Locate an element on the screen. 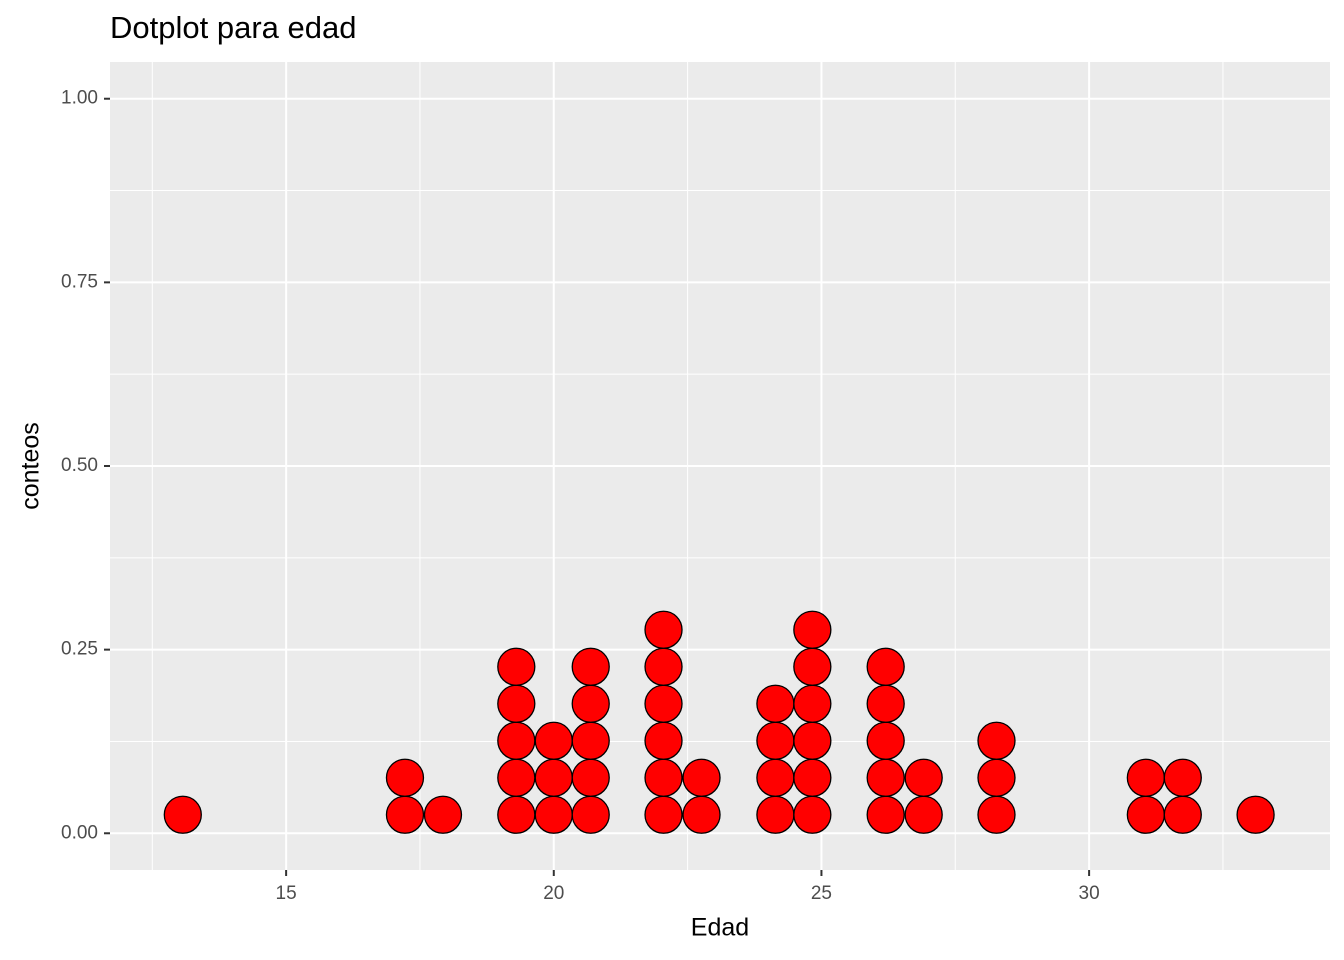 This screenshot has height=960, width=1344. chart-title: Dotplot para edad is located at coordinates (233, 27).